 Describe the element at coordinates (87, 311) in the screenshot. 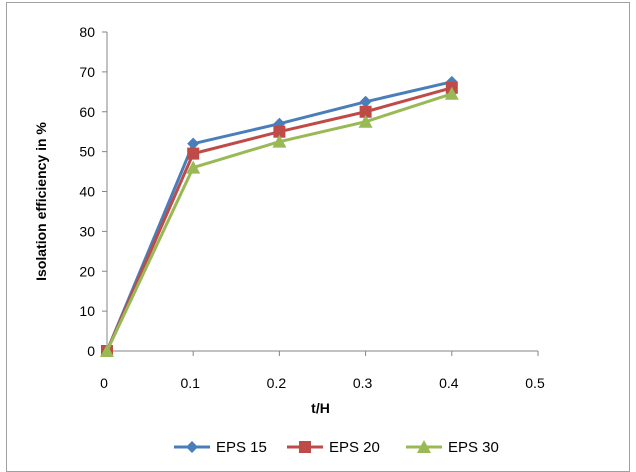

I see `y-tick-label: 10` at that location.